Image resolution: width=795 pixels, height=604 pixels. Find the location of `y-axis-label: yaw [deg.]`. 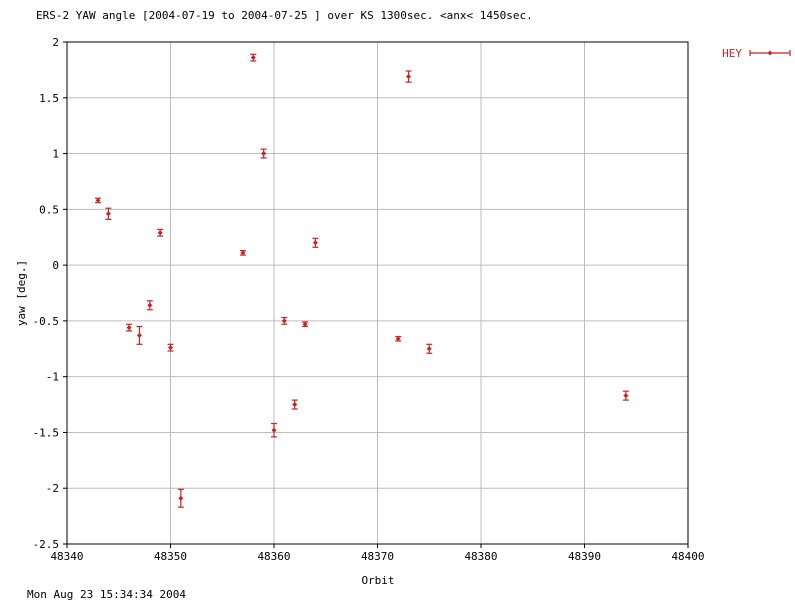

y-axis-label: yaw [deg.] is located at coordinates (21, 293).